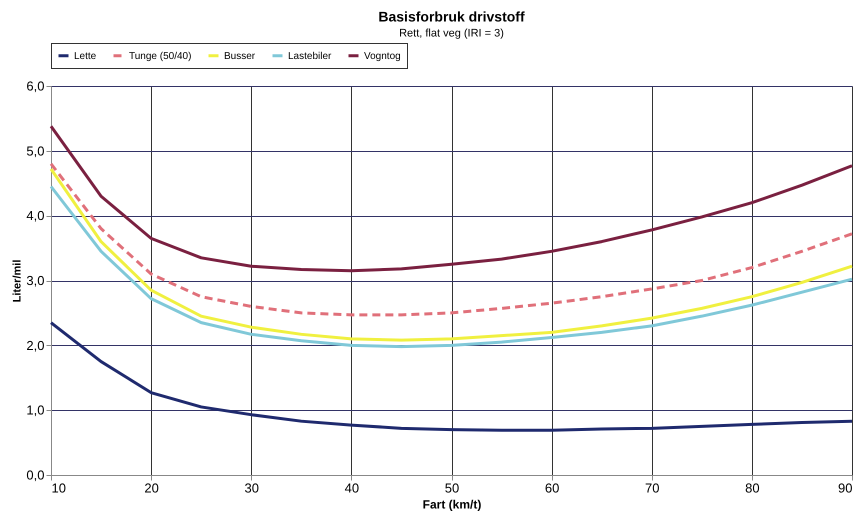  What do you see at coordinates (352, 488) in the screenshot?
I see `x-tick-label: 40` at bounding box center [352, 488].